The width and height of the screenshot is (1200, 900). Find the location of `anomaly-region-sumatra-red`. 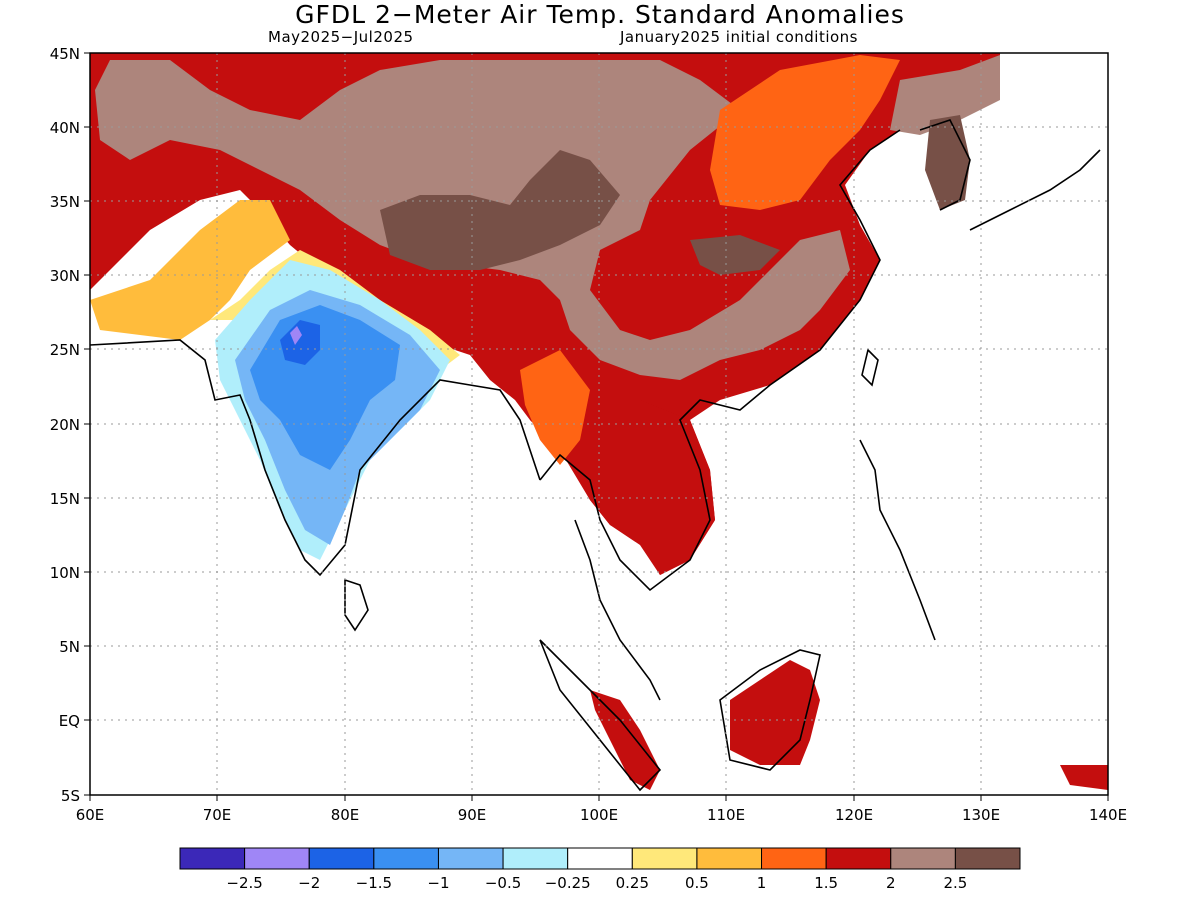

anomaly-region-sumatra-red is located at coordinates (625, 740).